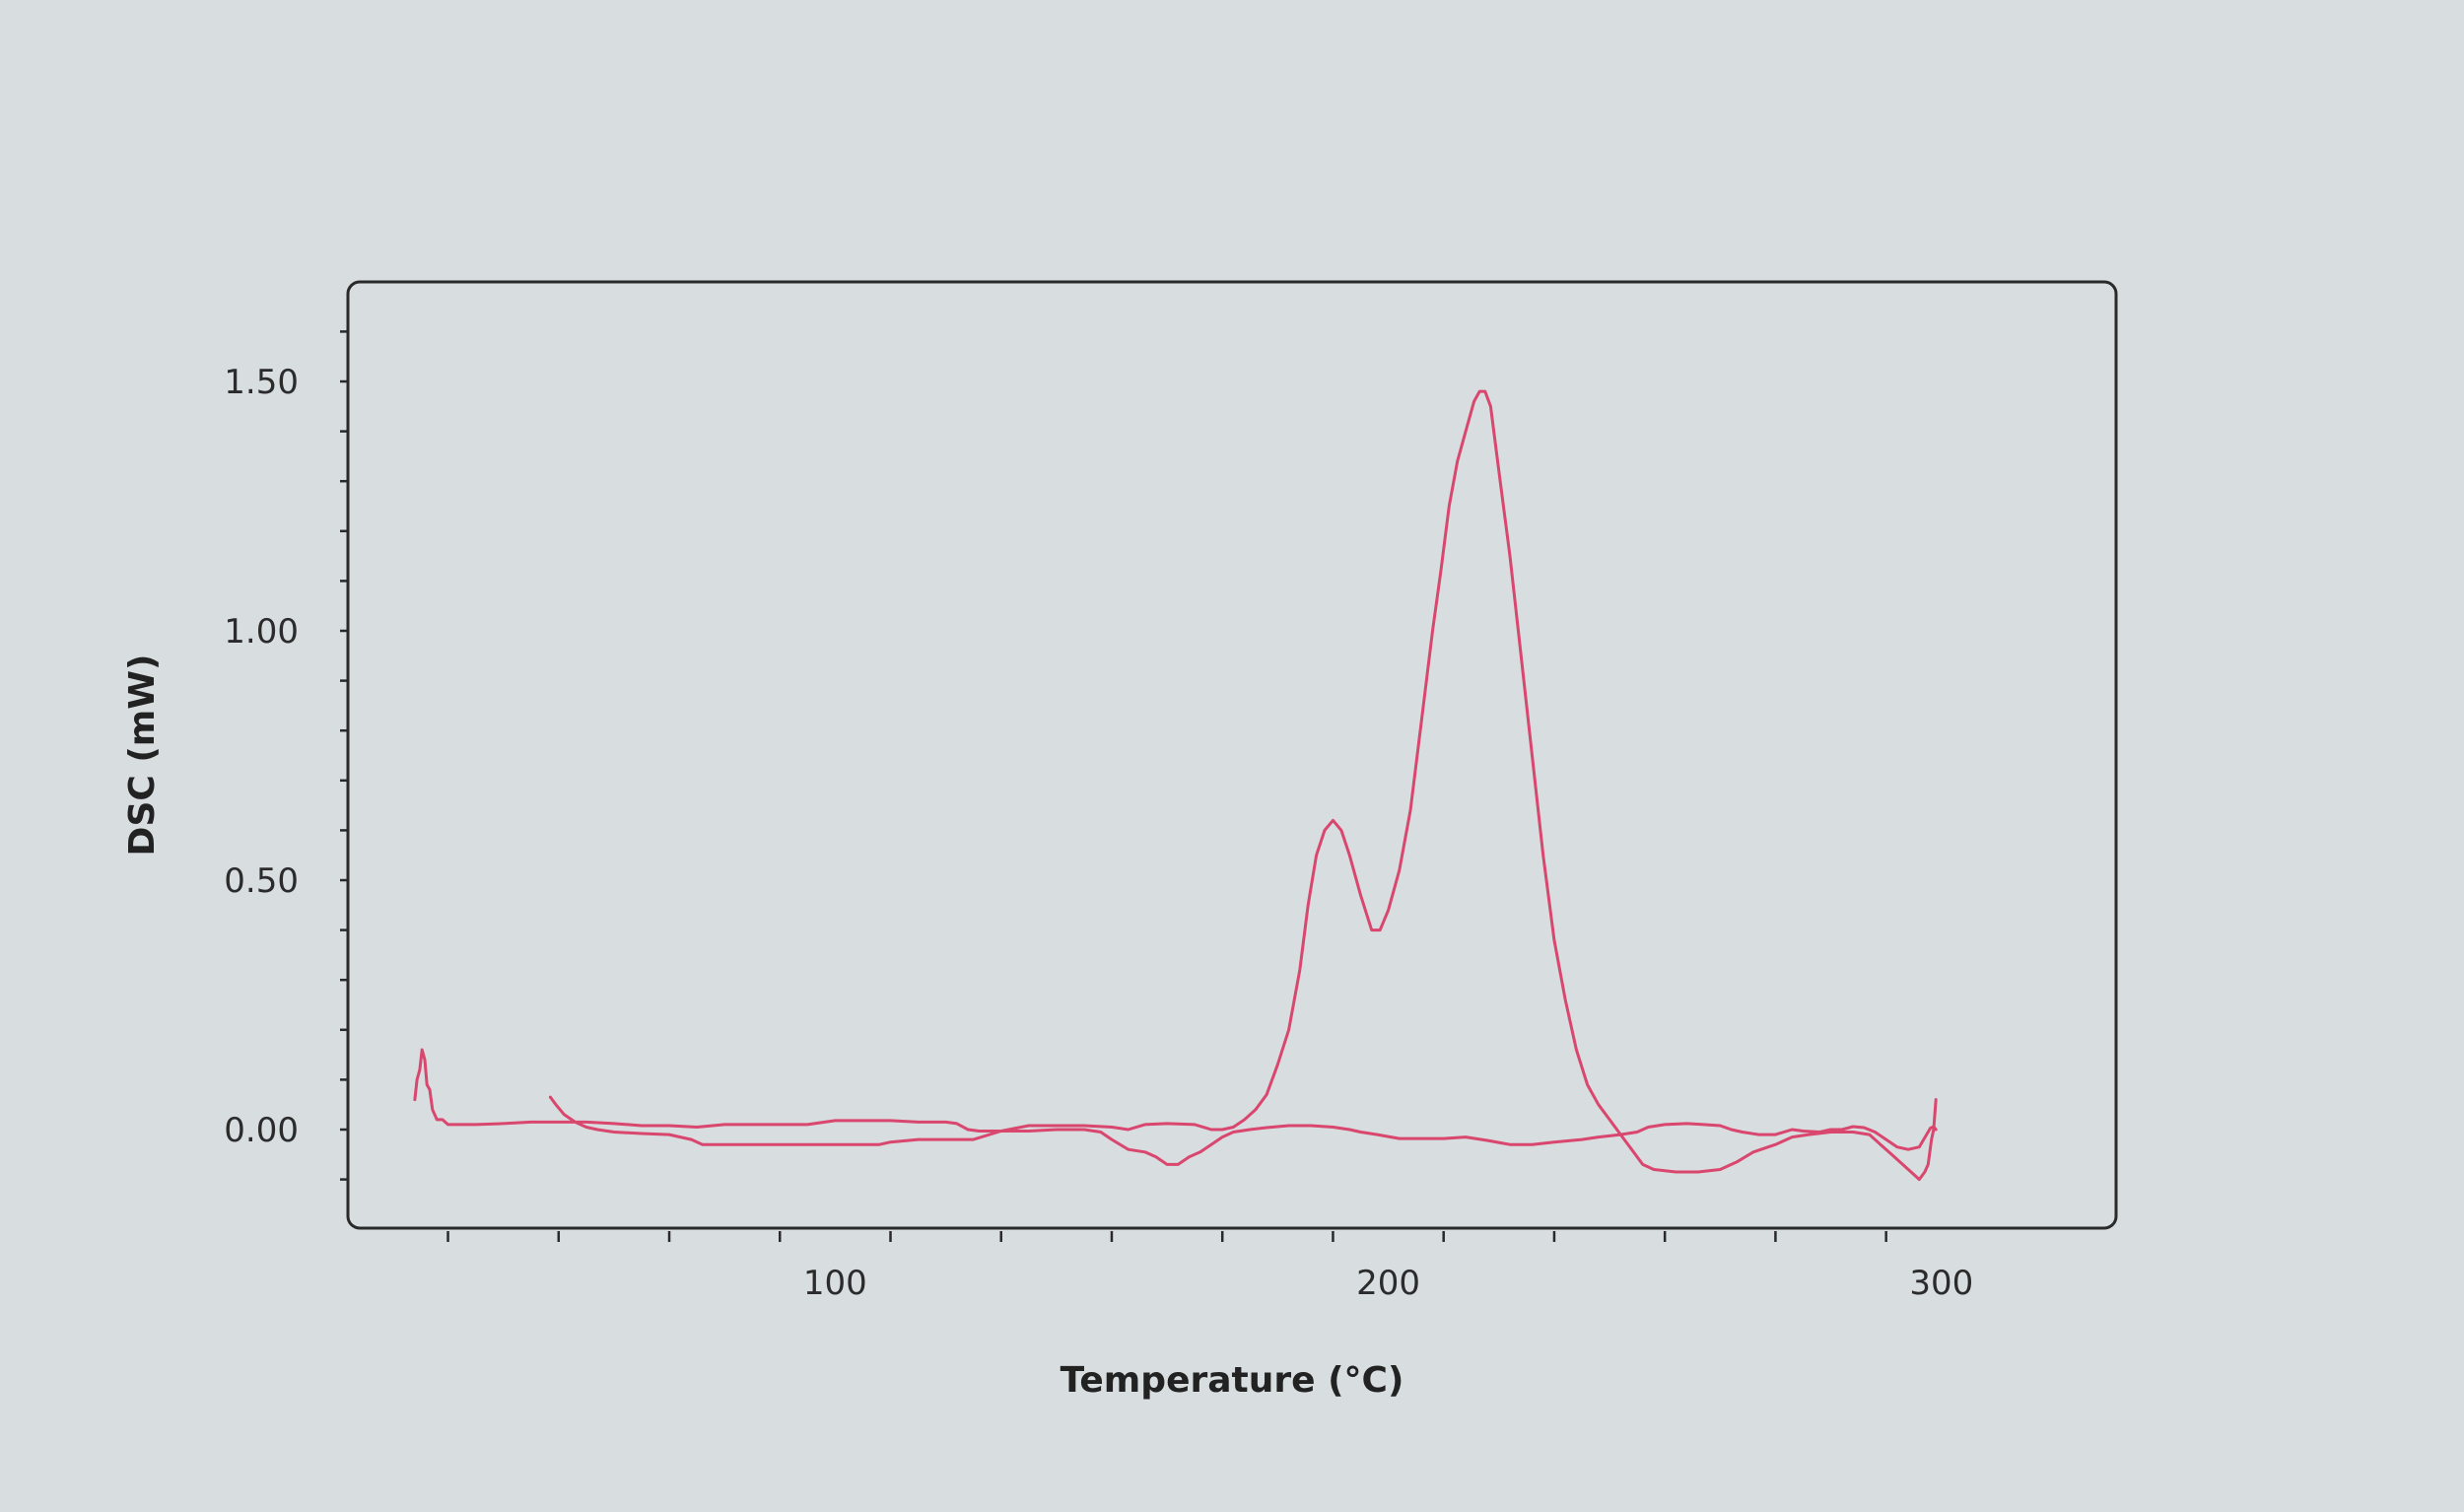  Describe the element at coordinates (1232, 1380) in the screenshot. I see `x-axis-title: Temperature (°C)` at that location.